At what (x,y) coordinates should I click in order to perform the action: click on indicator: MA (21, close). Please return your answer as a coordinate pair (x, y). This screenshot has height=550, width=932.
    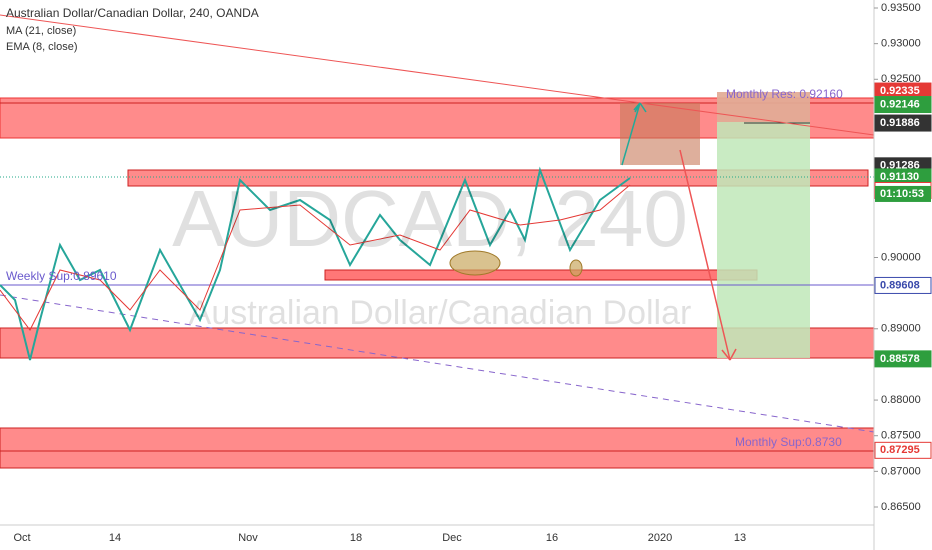
    Looking at the image, I should click on (41, 31).